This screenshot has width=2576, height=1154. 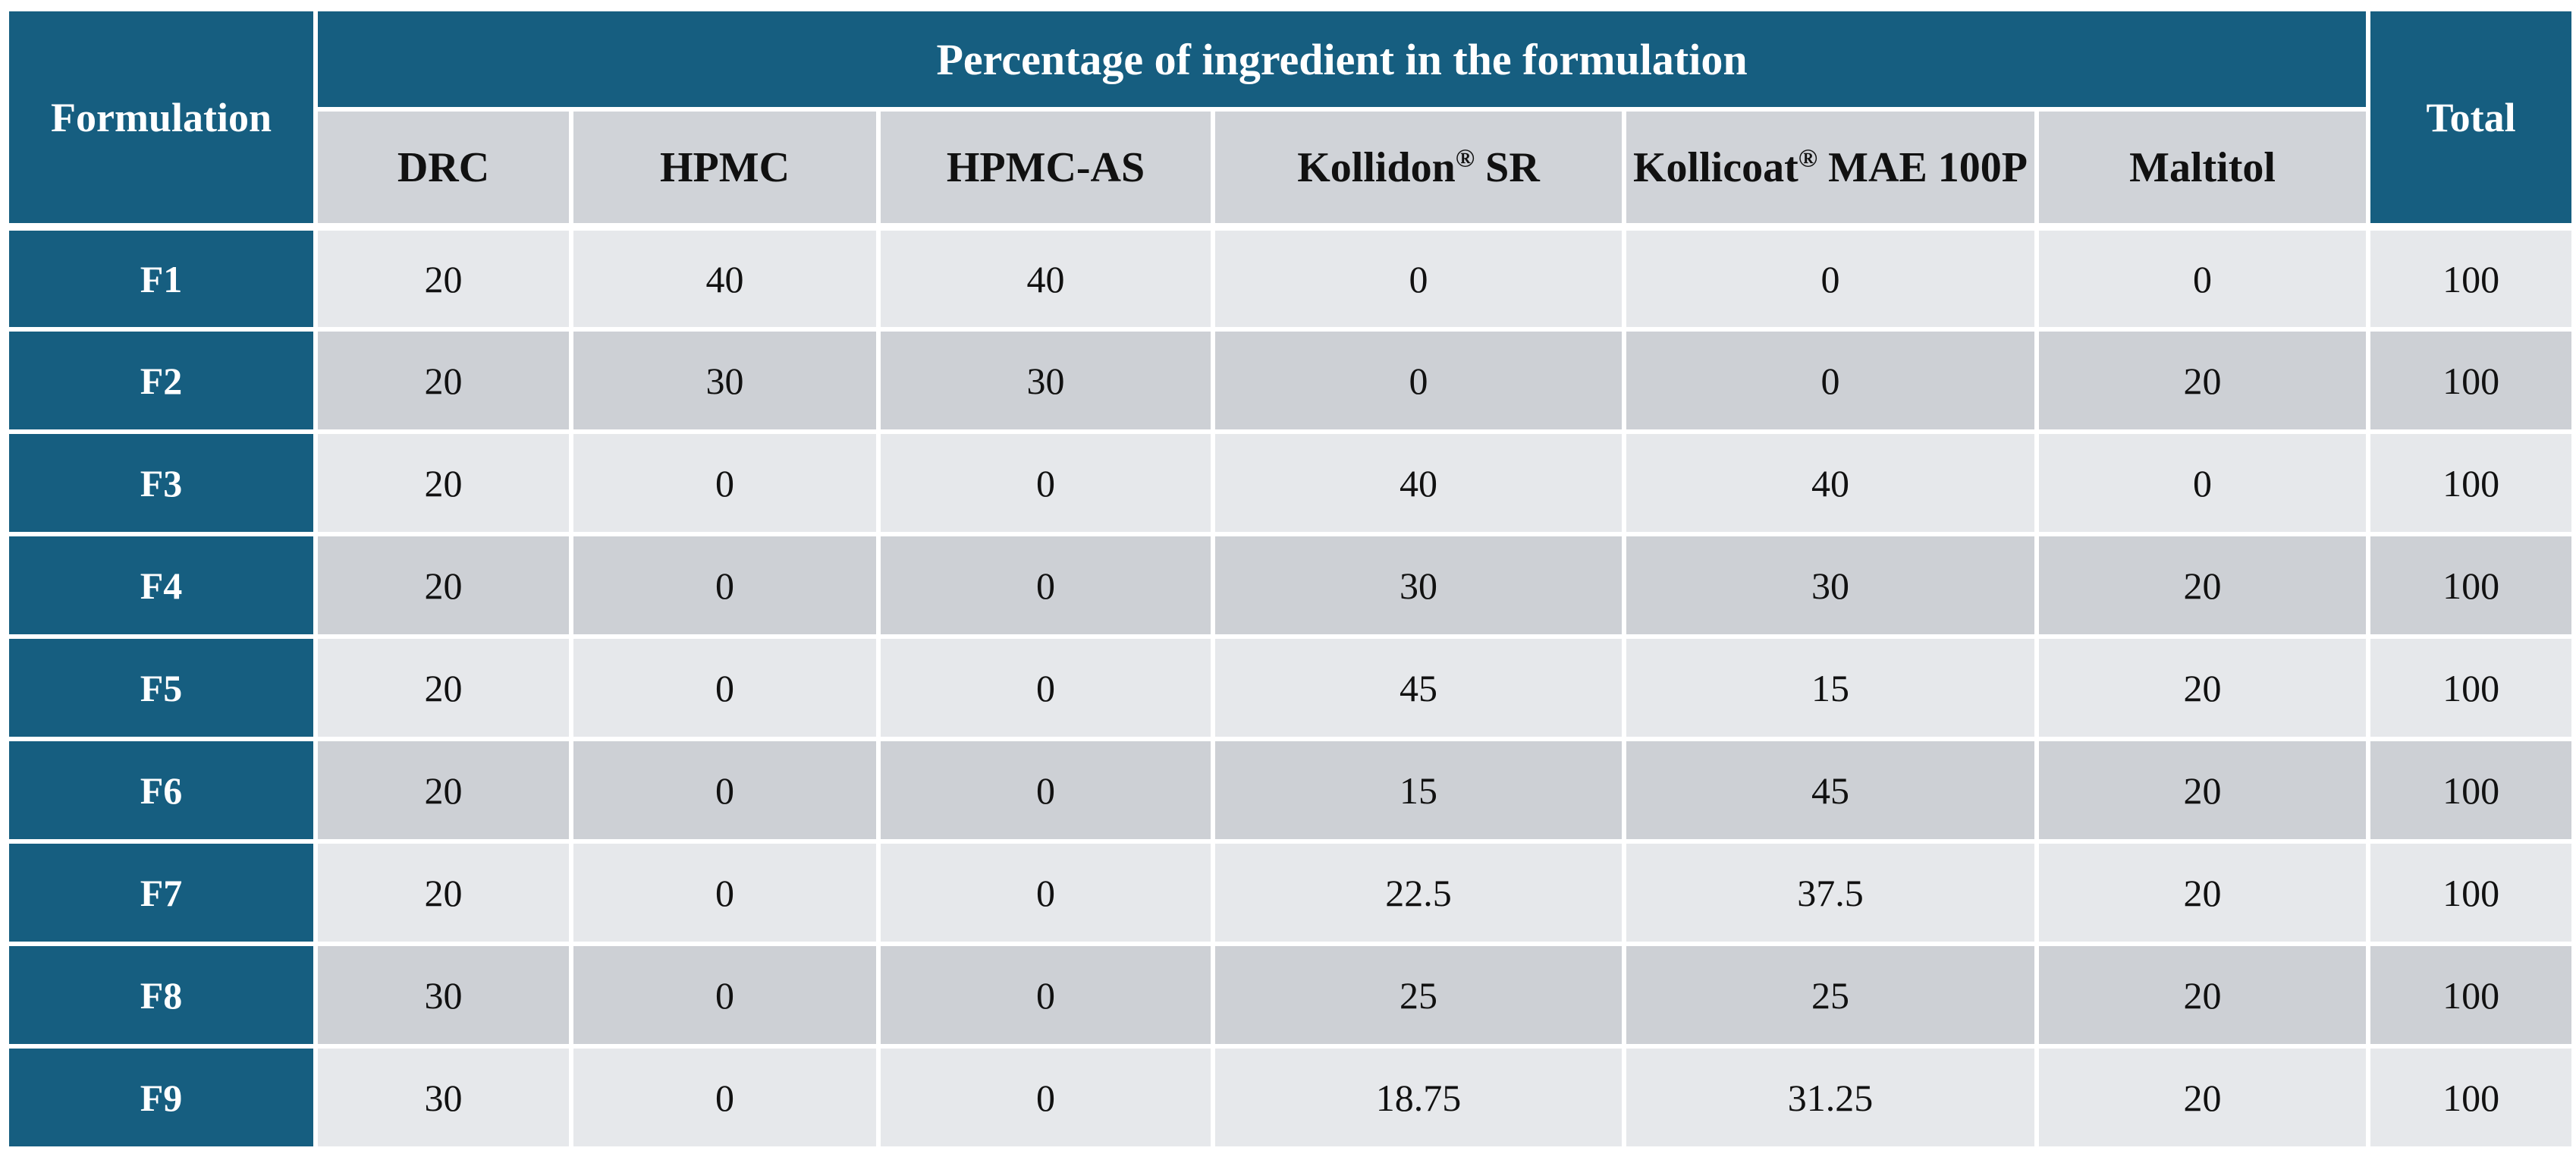 I want to click on row-label: F1, so click(x=161, y=277).